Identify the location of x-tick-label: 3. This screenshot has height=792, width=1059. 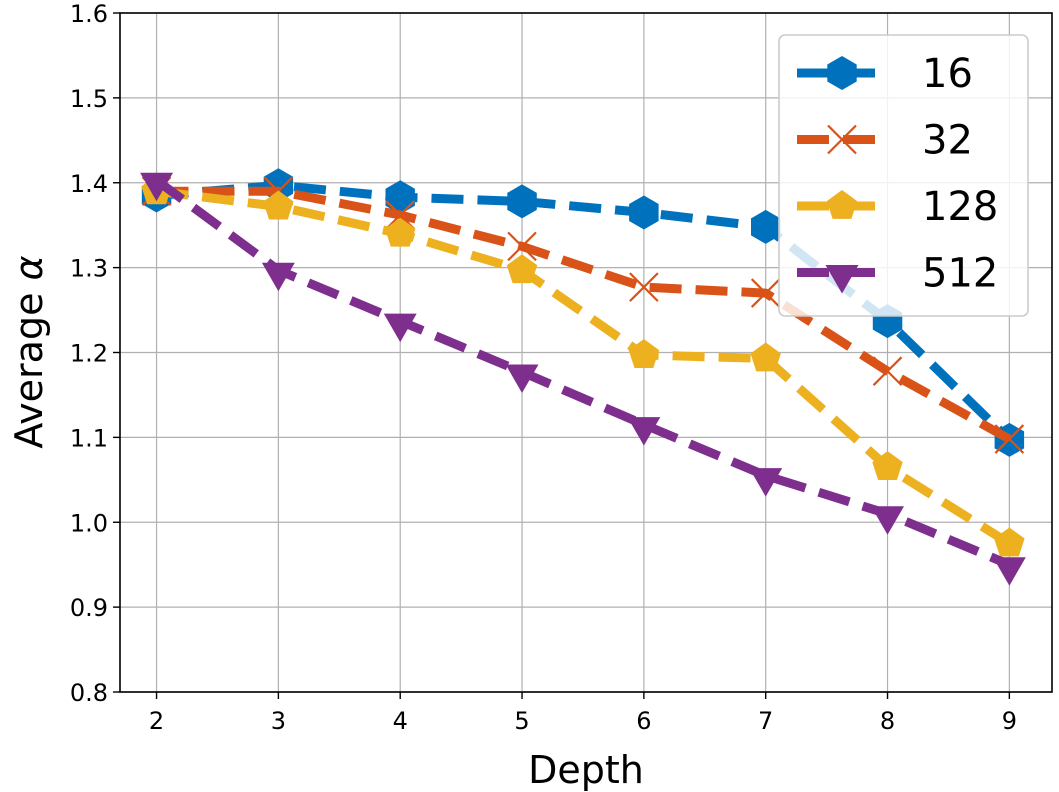
(278, 721).